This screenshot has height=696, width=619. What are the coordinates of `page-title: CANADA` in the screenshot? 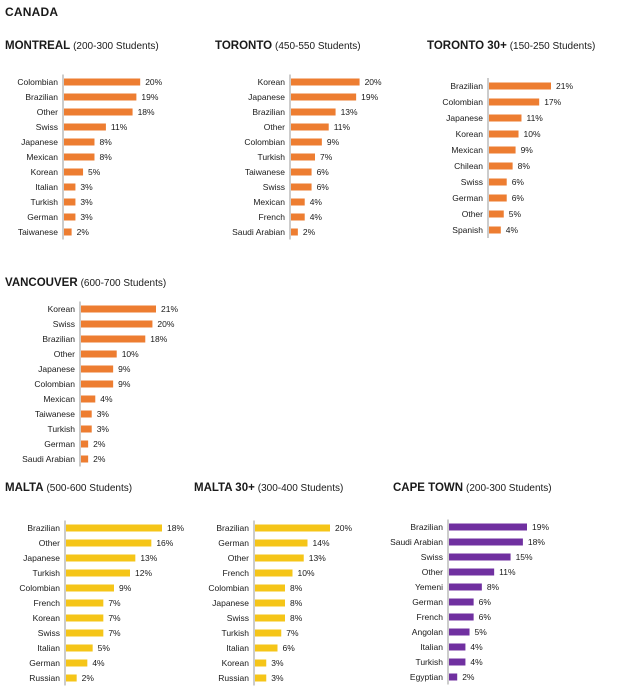 It's located at (32, 12).